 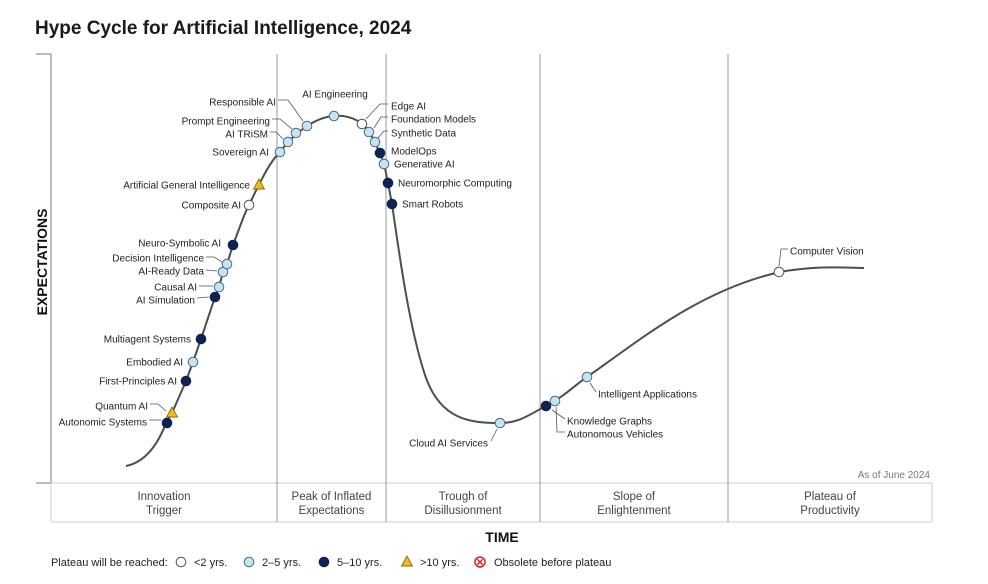 I want to click on point-composite-ai, so click(x=249, y=205).